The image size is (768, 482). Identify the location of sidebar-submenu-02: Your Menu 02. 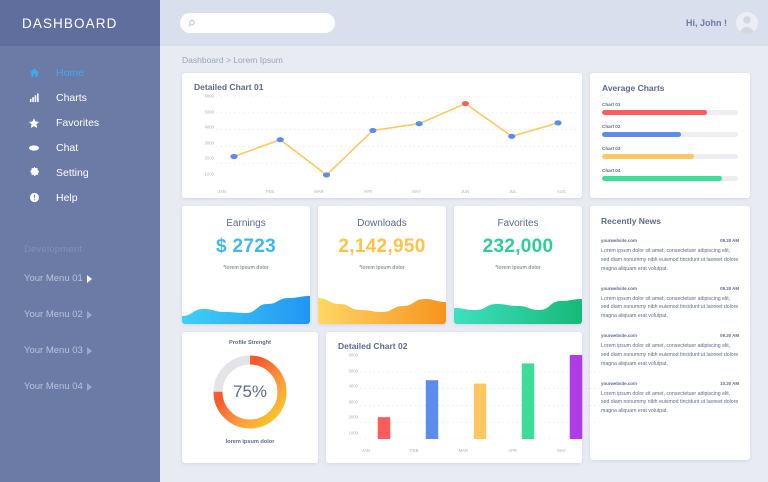
(80, 314).